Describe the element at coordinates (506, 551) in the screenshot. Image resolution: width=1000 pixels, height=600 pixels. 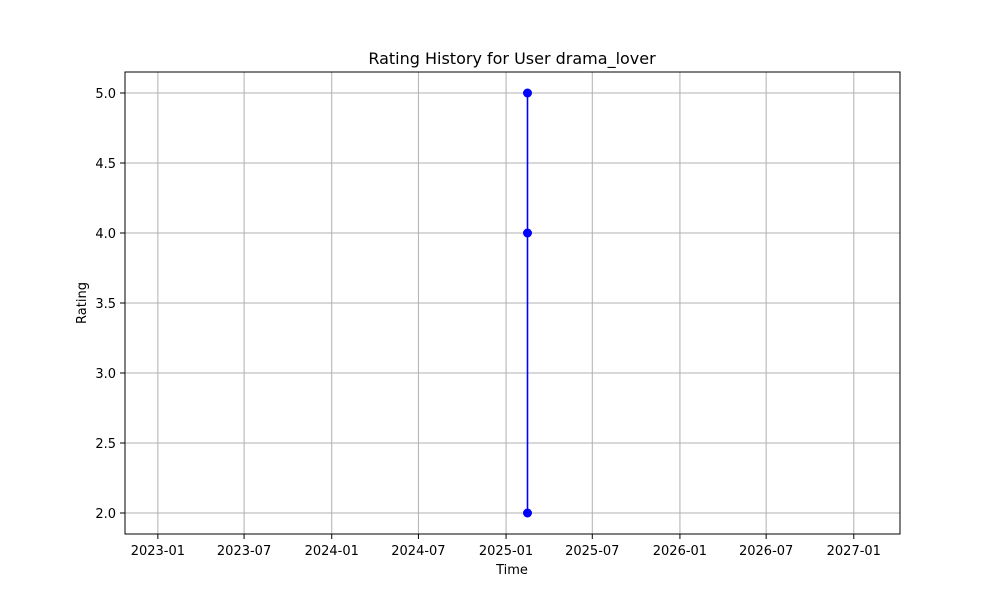
I see `x-tick-label: 2025-01` at that location.